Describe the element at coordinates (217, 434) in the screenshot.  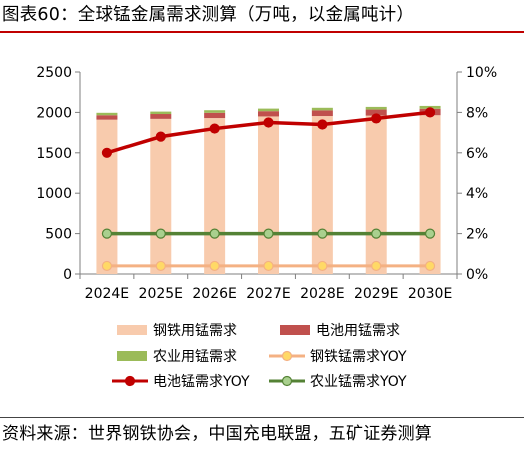
I see `source-note: 资料来源：世界钢铁协会，中国充电联盟，五矿证券测算` at that location.